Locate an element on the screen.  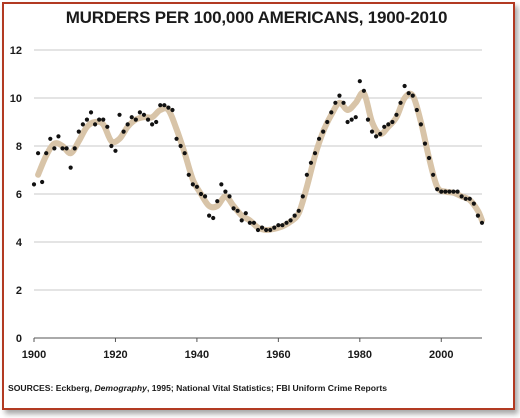
x-tick-labels: 1900 1920 1940 1960 1980 2000 is located at coordinates (238, 355).